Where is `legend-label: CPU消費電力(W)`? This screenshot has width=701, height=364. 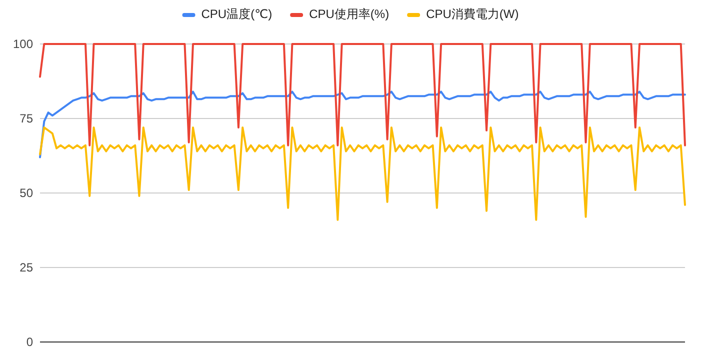 legend-label: CPU消費電力(W) is located at coordinates (472, 14).